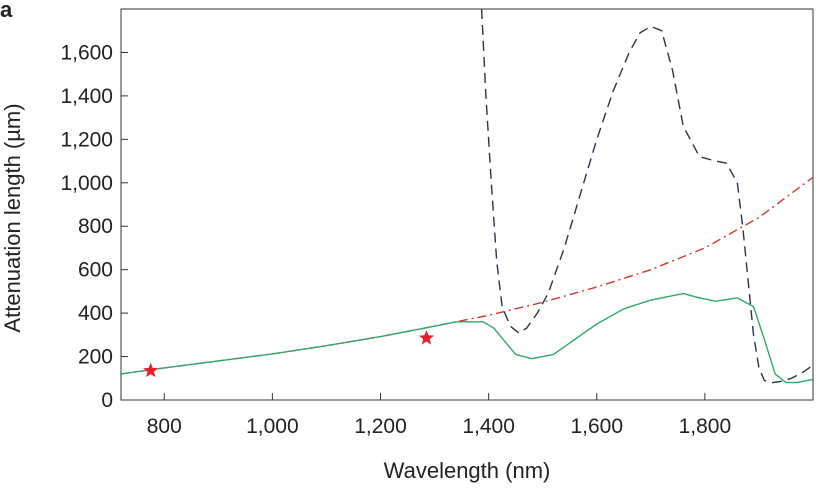 This screenshot has height=491, width=833. What do you see at coordinates (596, 426) in the screenshot?
I see `x-tick-label: 1,600` at bounding box center [596, 426].